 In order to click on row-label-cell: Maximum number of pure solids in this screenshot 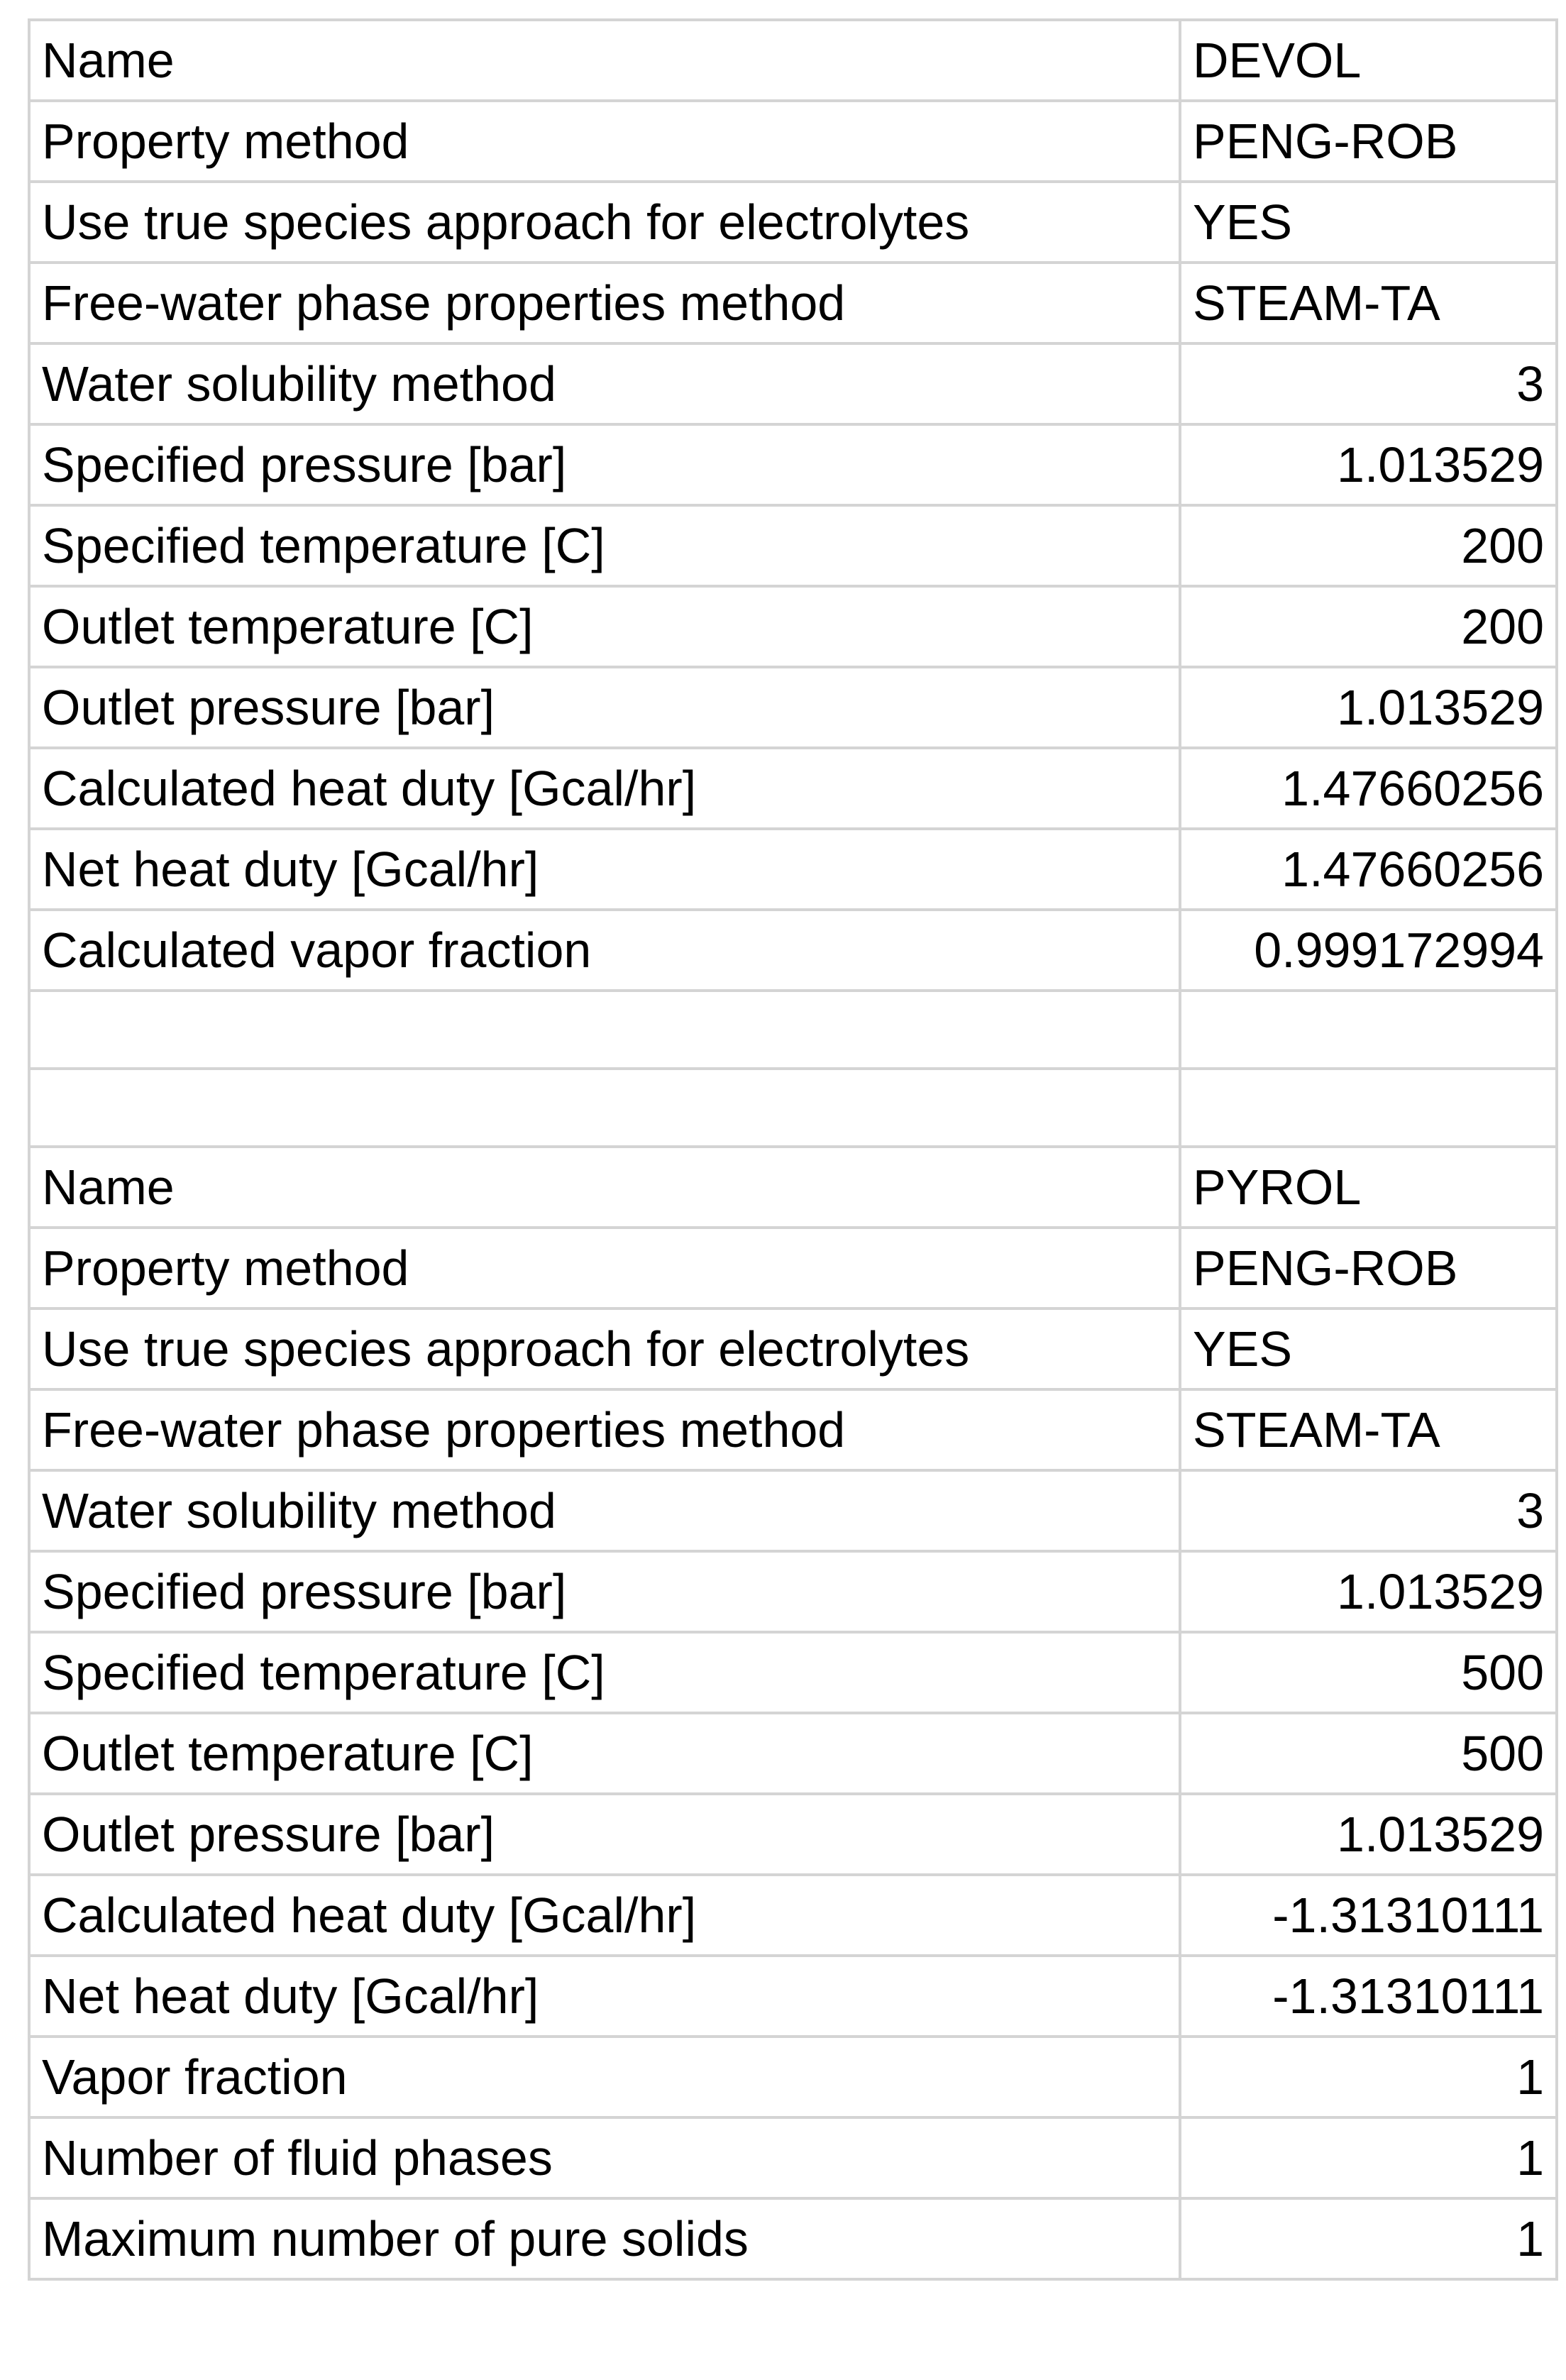, I will do `click(604, 2239)`.